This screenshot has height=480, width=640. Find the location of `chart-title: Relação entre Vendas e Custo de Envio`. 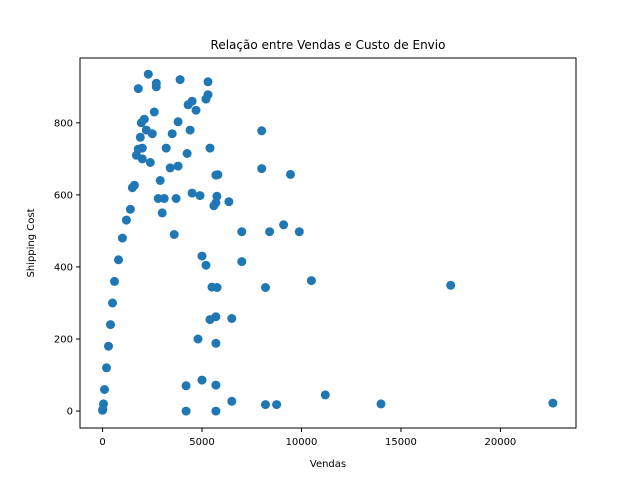

chart-title: Relação entre Vendas e Custo de Envio is located at coordinates (328, 45).